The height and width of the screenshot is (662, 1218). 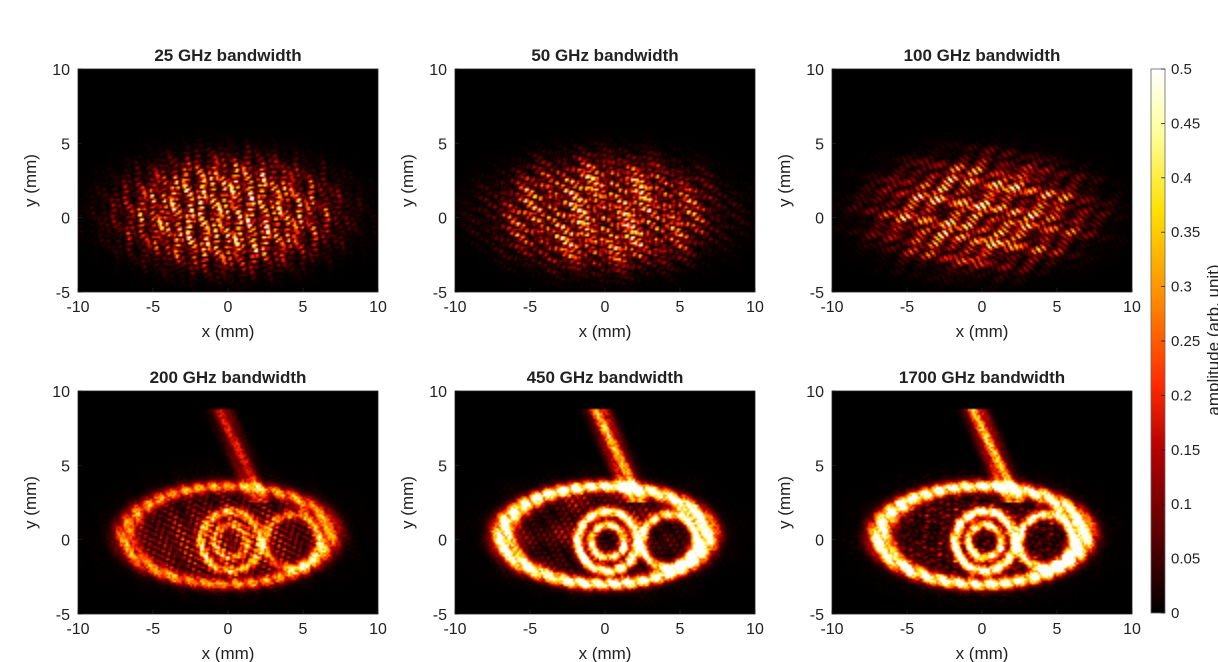 I want to click on colorbar-tick-label: 0.4, so click(x=1181, y=178).